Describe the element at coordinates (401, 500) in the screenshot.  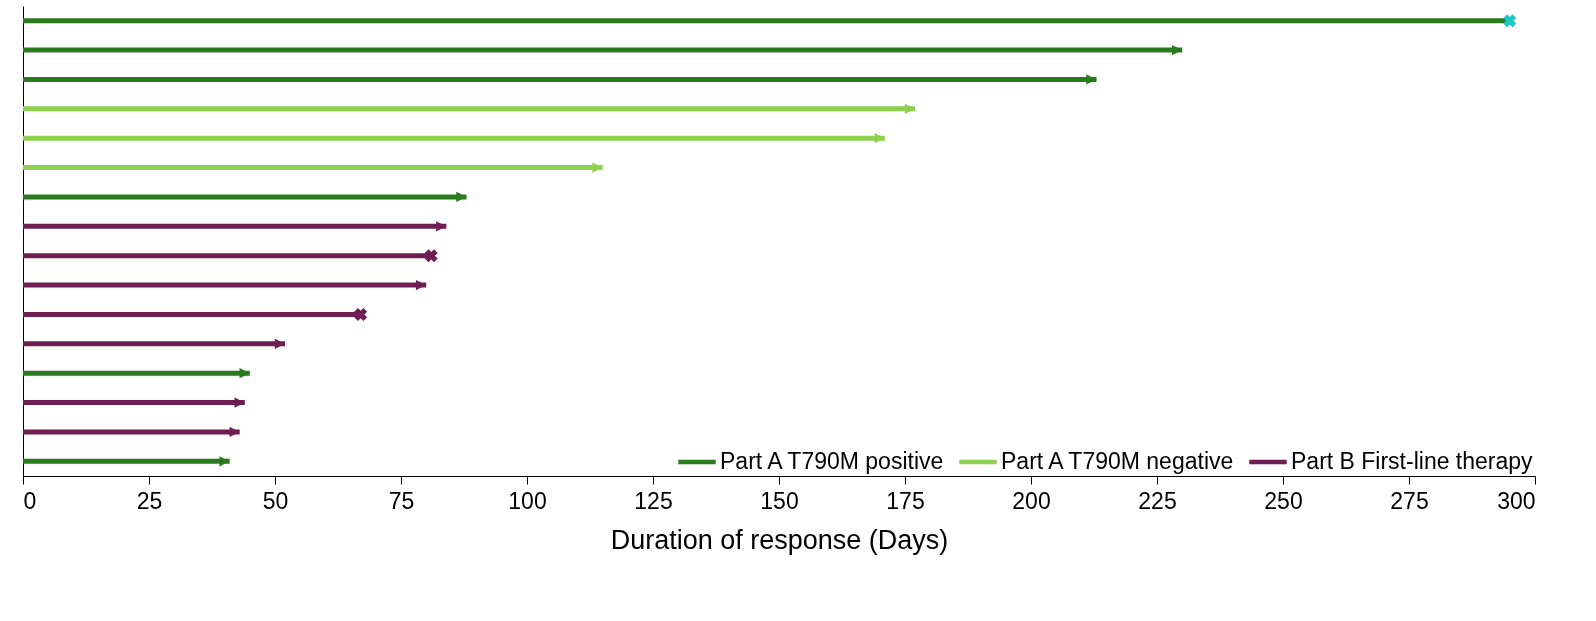
I see `x-tick-label: 75` at that location.